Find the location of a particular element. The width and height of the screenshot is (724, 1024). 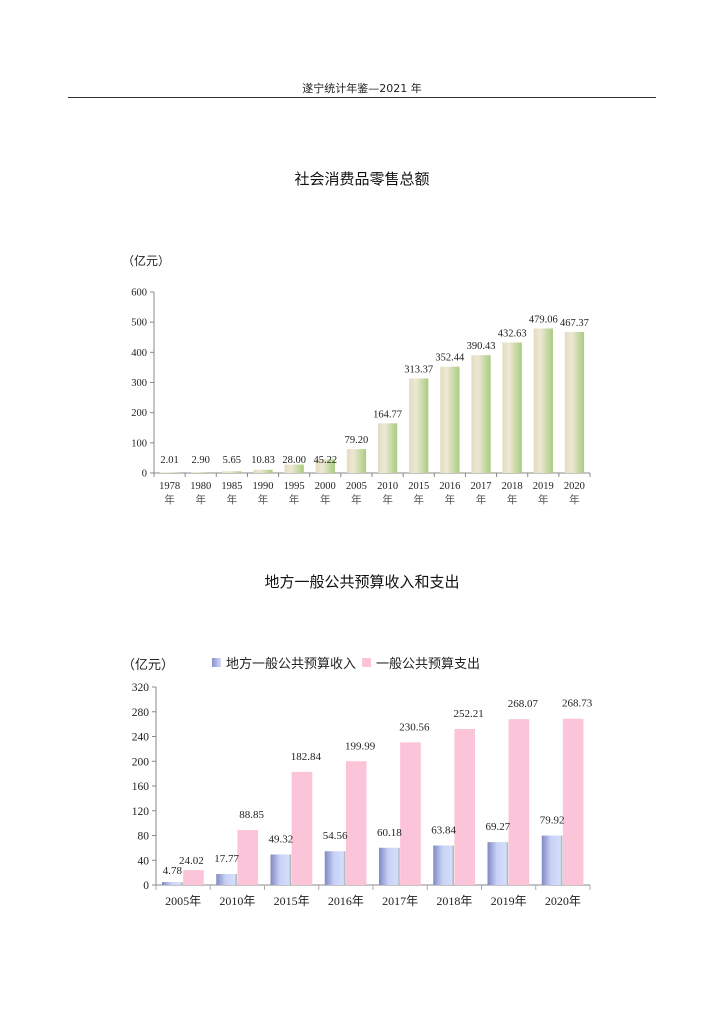

x-tick-label: 1985 is located at coordinates (231, 486).